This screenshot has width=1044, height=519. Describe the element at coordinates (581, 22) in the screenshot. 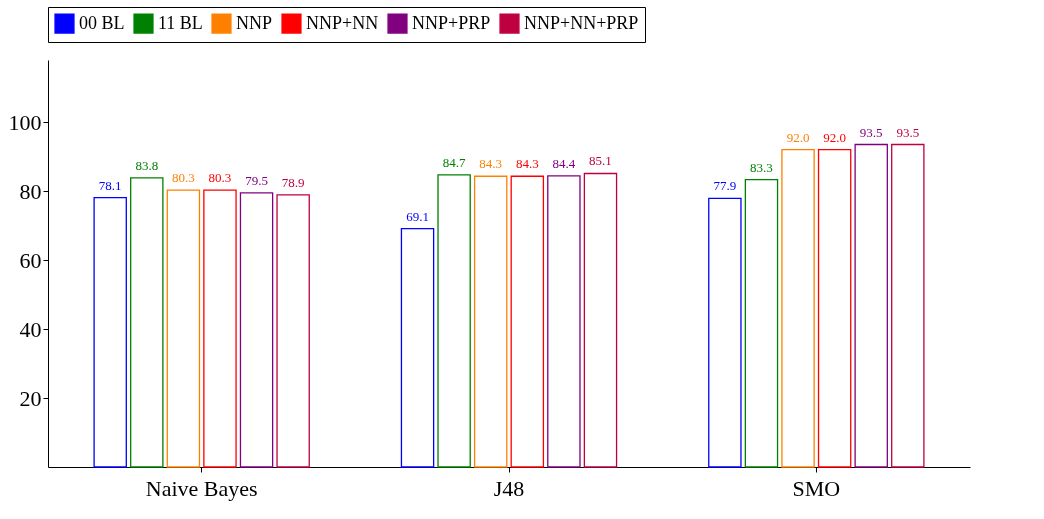

I see `legend-label: NNP+NN+PRP` at that location.